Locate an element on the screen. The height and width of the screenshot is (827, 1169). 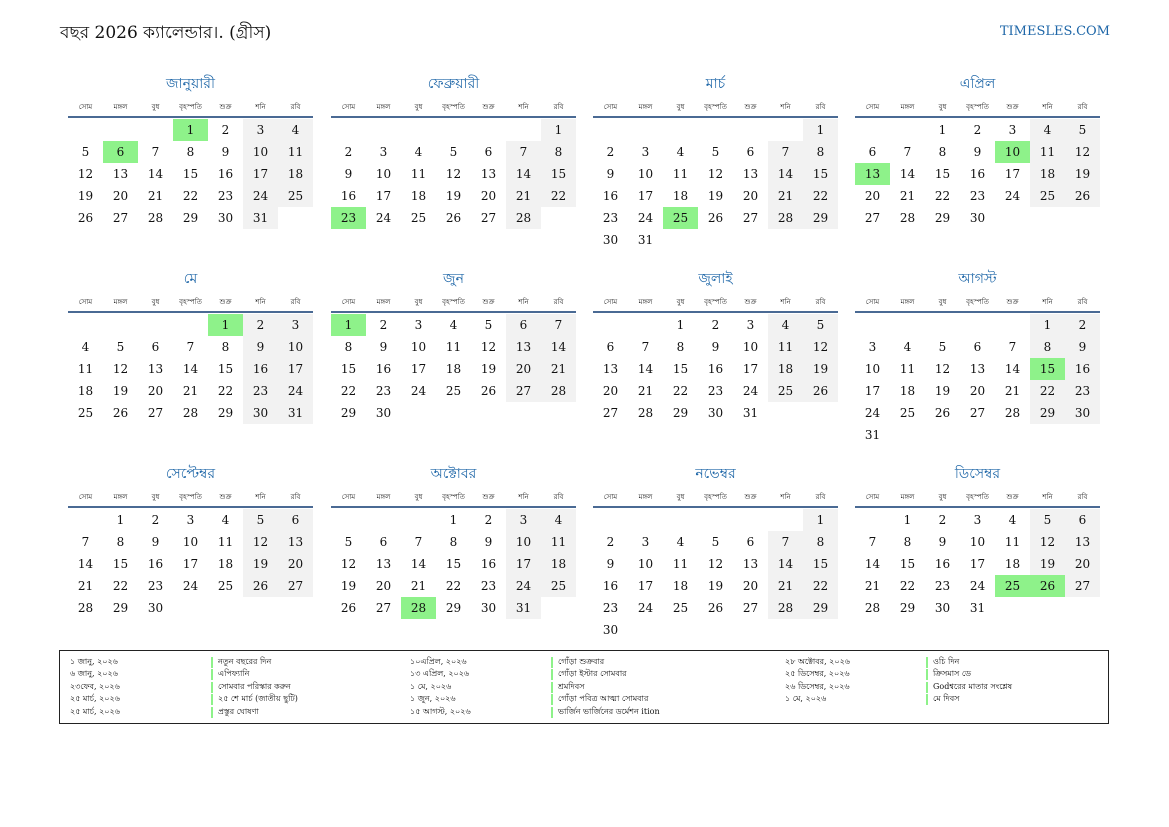
holiday-name: এপিফ্যানি is located at coordinates (234, 674).